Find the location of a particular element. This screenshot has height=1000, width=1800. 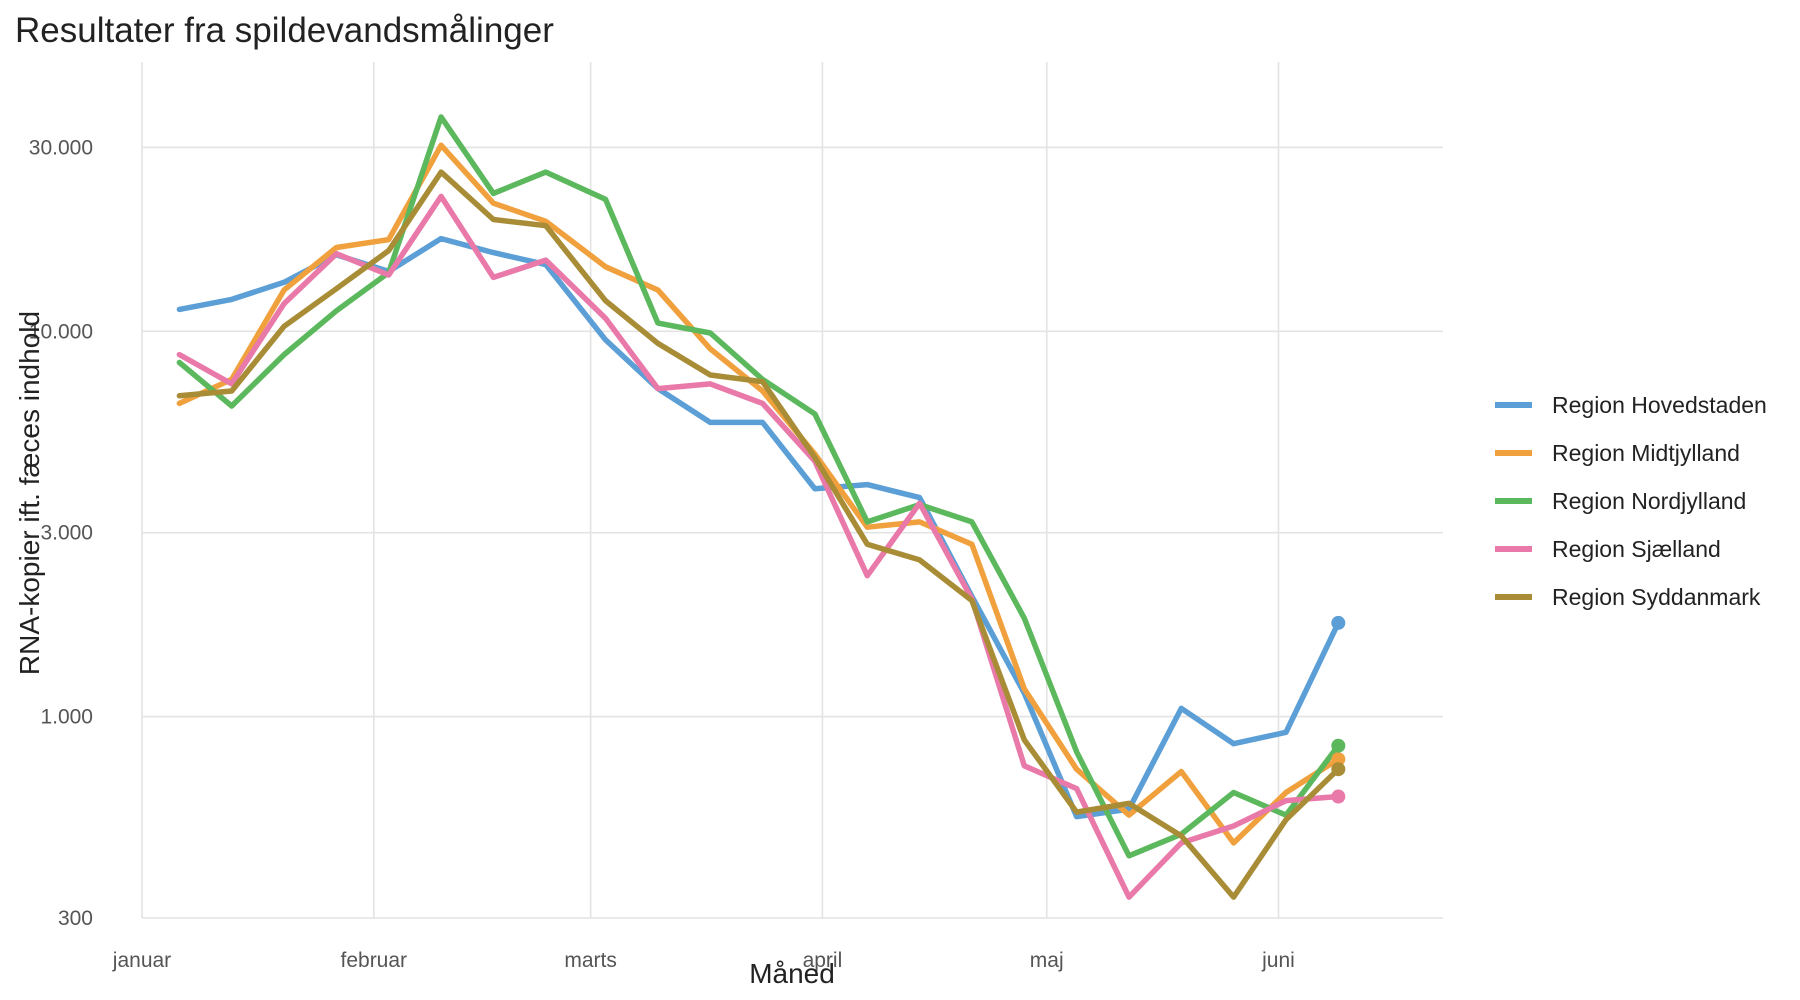

legend-label: Region Midtjylland is located at coordinates (1646, 453).